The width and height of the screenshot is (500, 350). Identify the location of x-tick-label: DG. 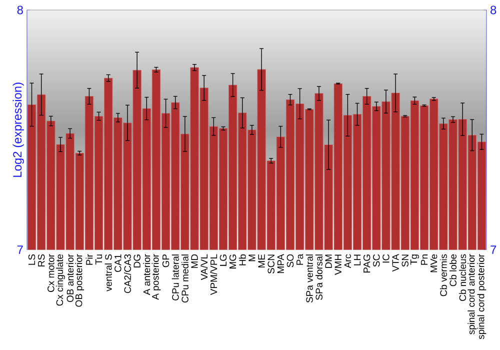
(137, 261).